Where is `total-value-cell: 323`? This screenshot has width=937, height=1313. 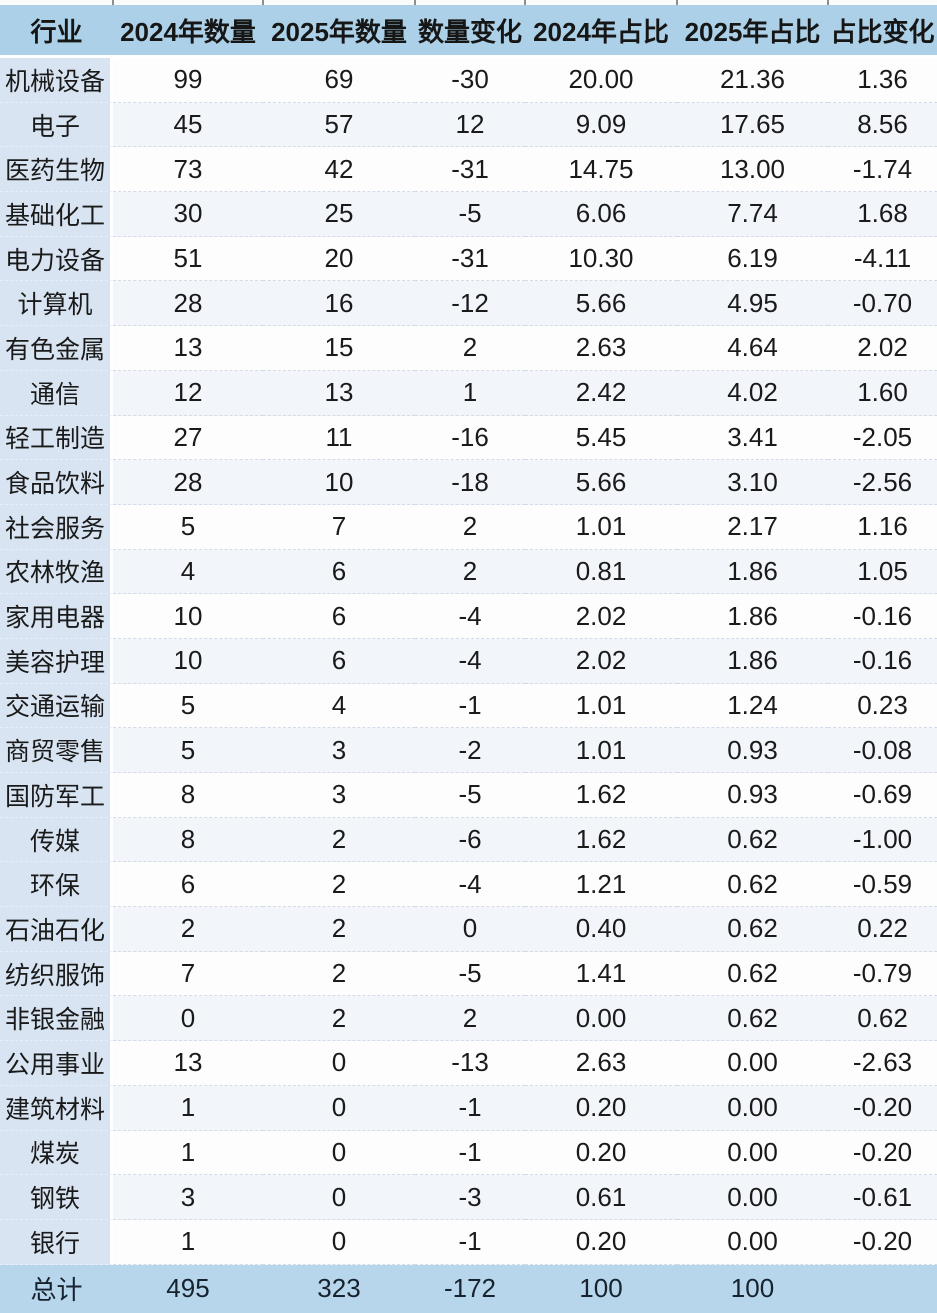 total-value-cell: 323 is located at coordinates (339, 1288).